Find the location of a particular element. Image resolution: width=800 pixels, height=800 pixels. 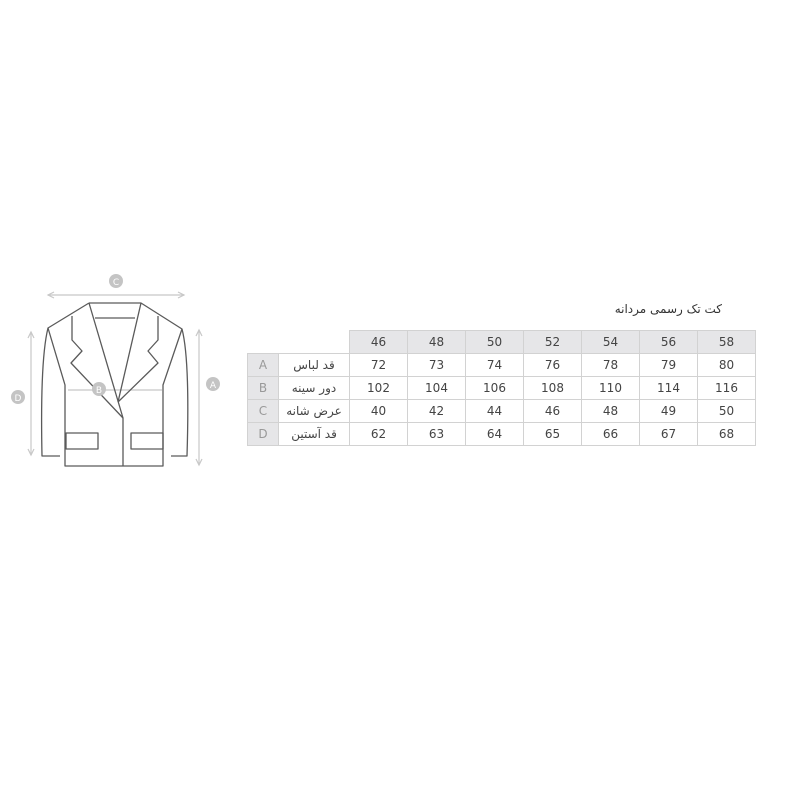

marker-a: A is located at coordinates (213, 384).